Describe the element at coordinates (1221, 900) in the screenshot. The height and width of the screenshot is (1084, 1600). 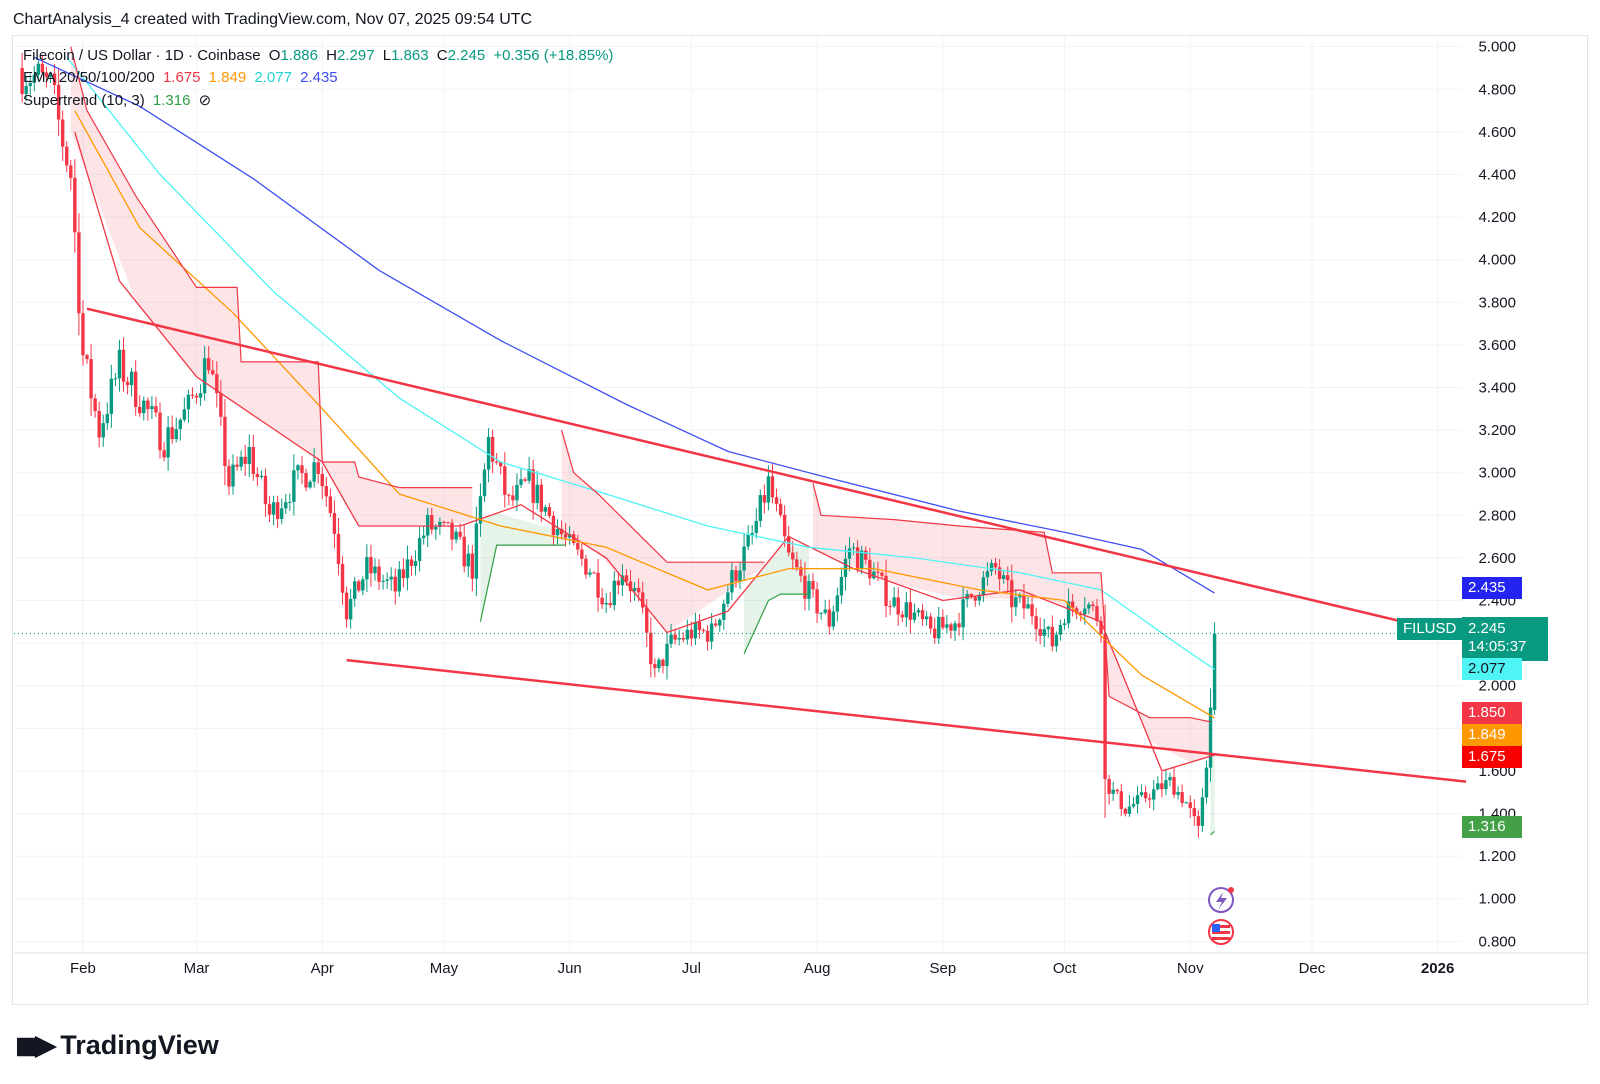
I see `flash-event-icon` at that location.